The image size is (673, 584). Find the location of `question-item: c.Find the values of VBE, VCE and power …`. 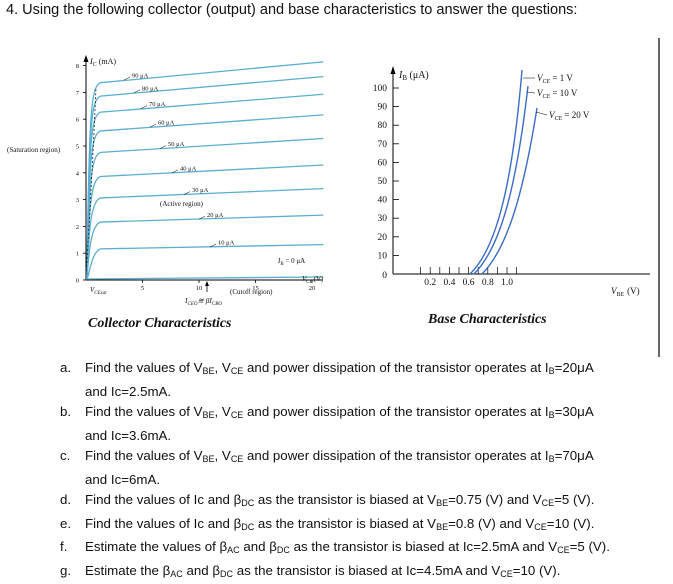

question-item: c.Find the values of VBE, VCE and power … is located at coordinates (360, 468).